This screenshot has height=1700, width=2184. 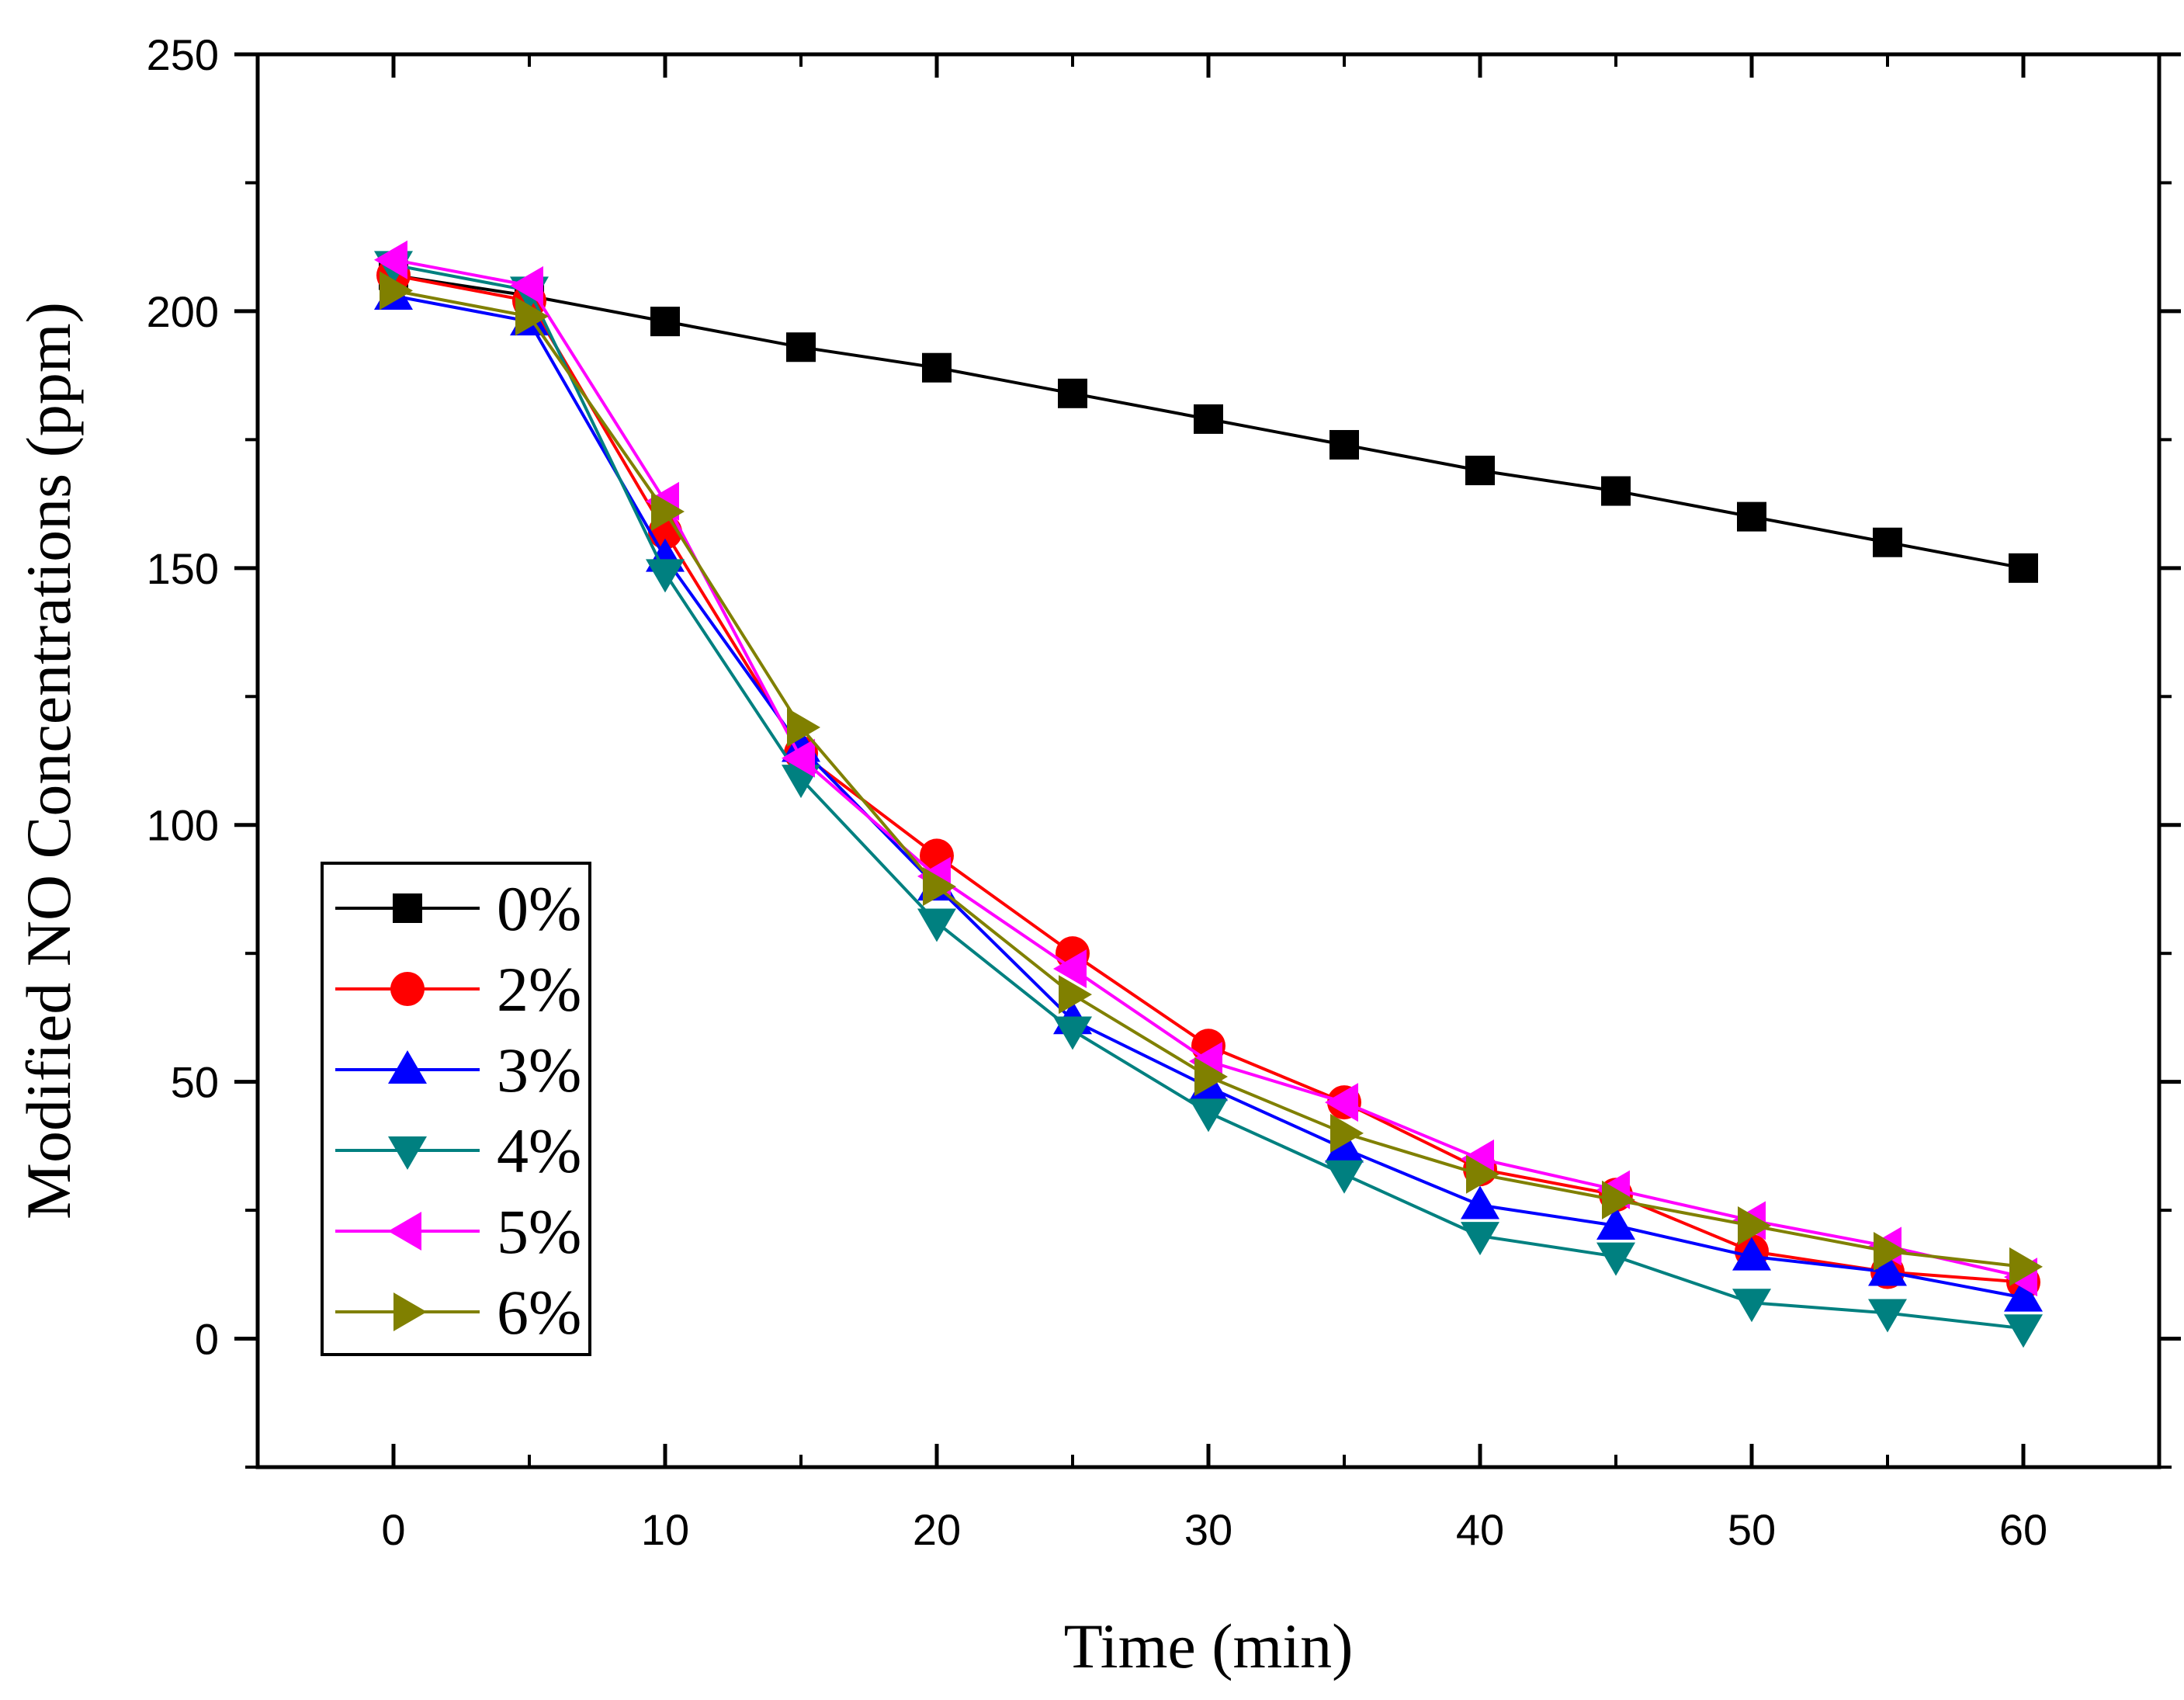 I want to click on x-tick-label: 60, so click(x=2023, y=1529).